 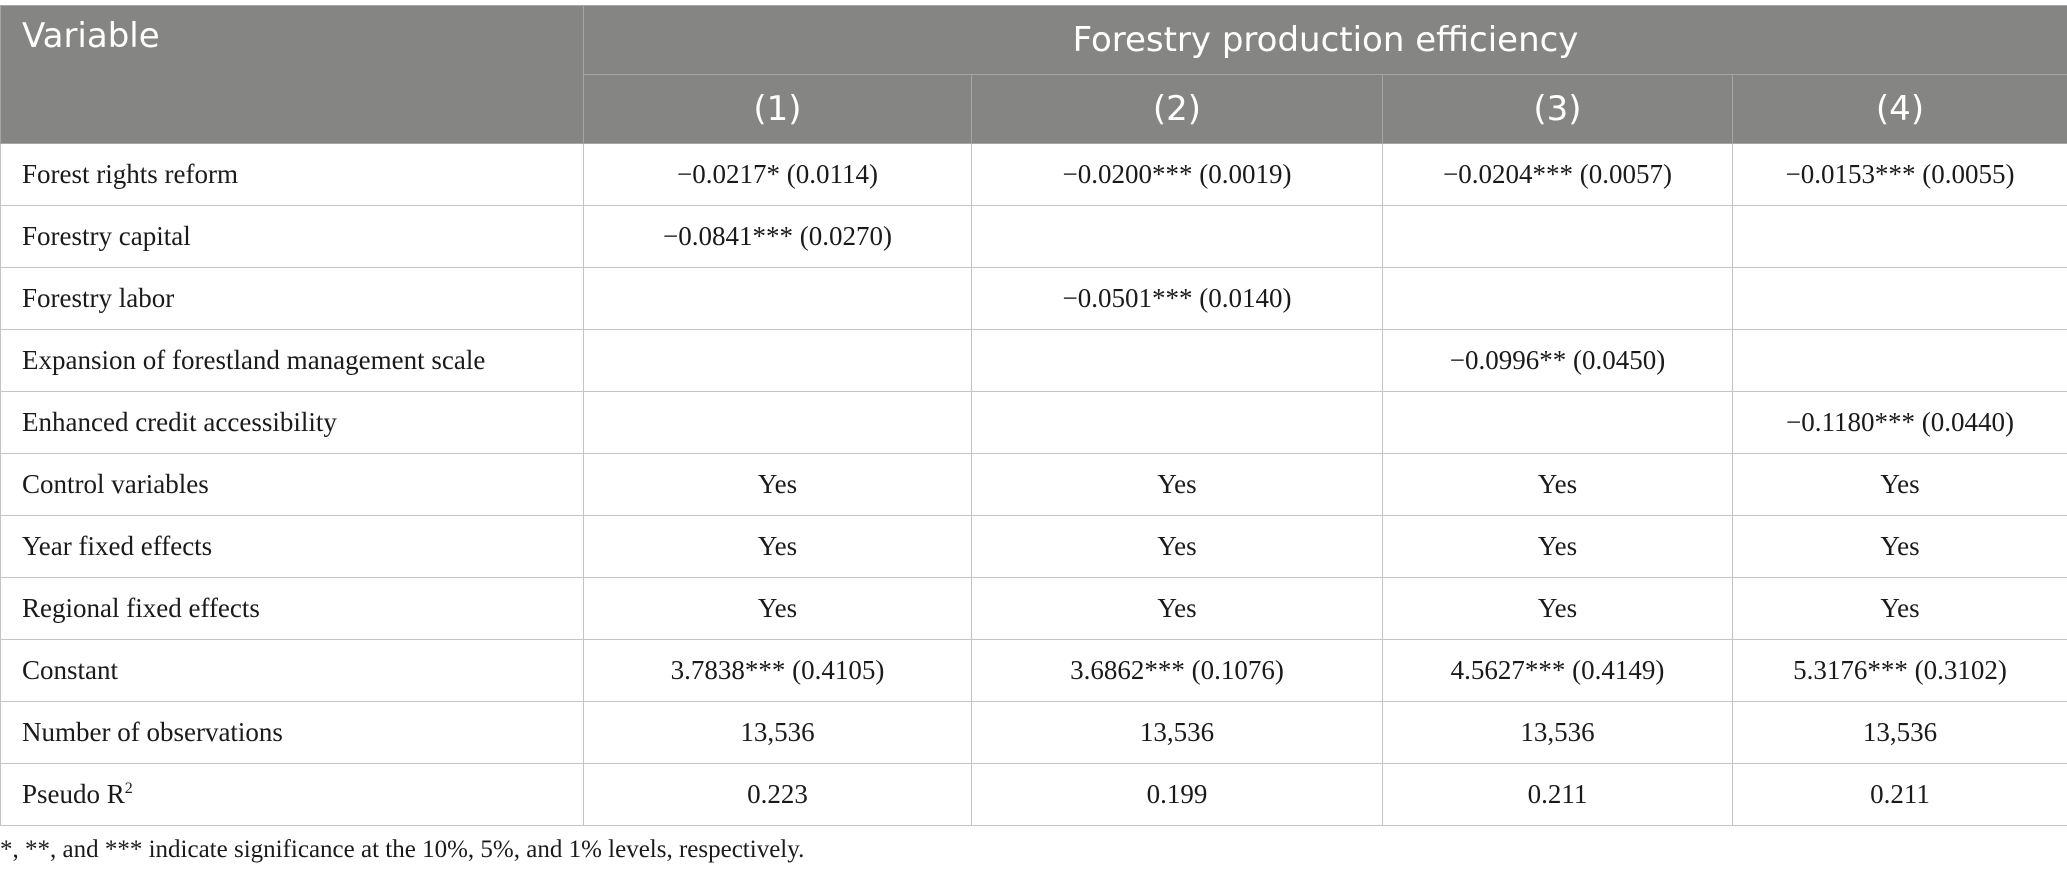 What do you see at coordinates (777, 236) in the screenshot?
I see `table-cell: −0.0841*** (0.0270)` at bounding box center [777, 236].